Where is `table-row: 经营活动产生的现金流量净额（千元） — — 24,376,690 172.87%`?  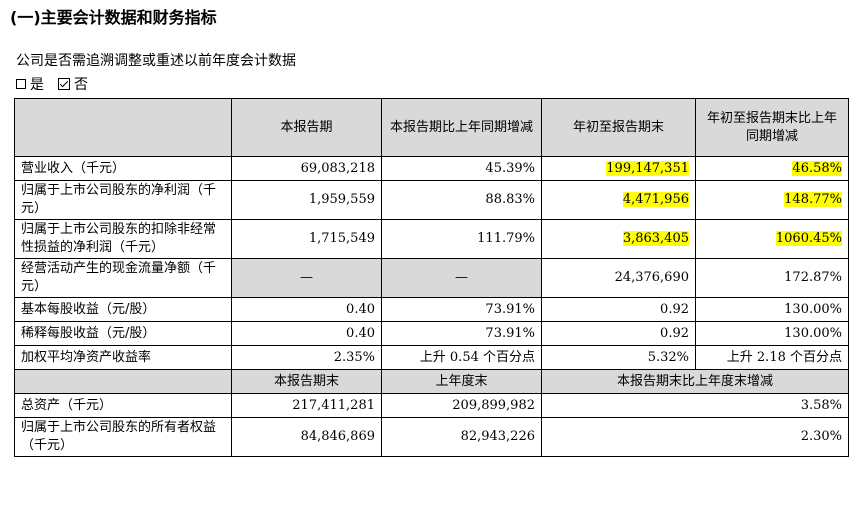 table-row: 经营活动产生的现金流量净额（千元） — — 24,376,690 172.87% is located at coordinates (431, 278).